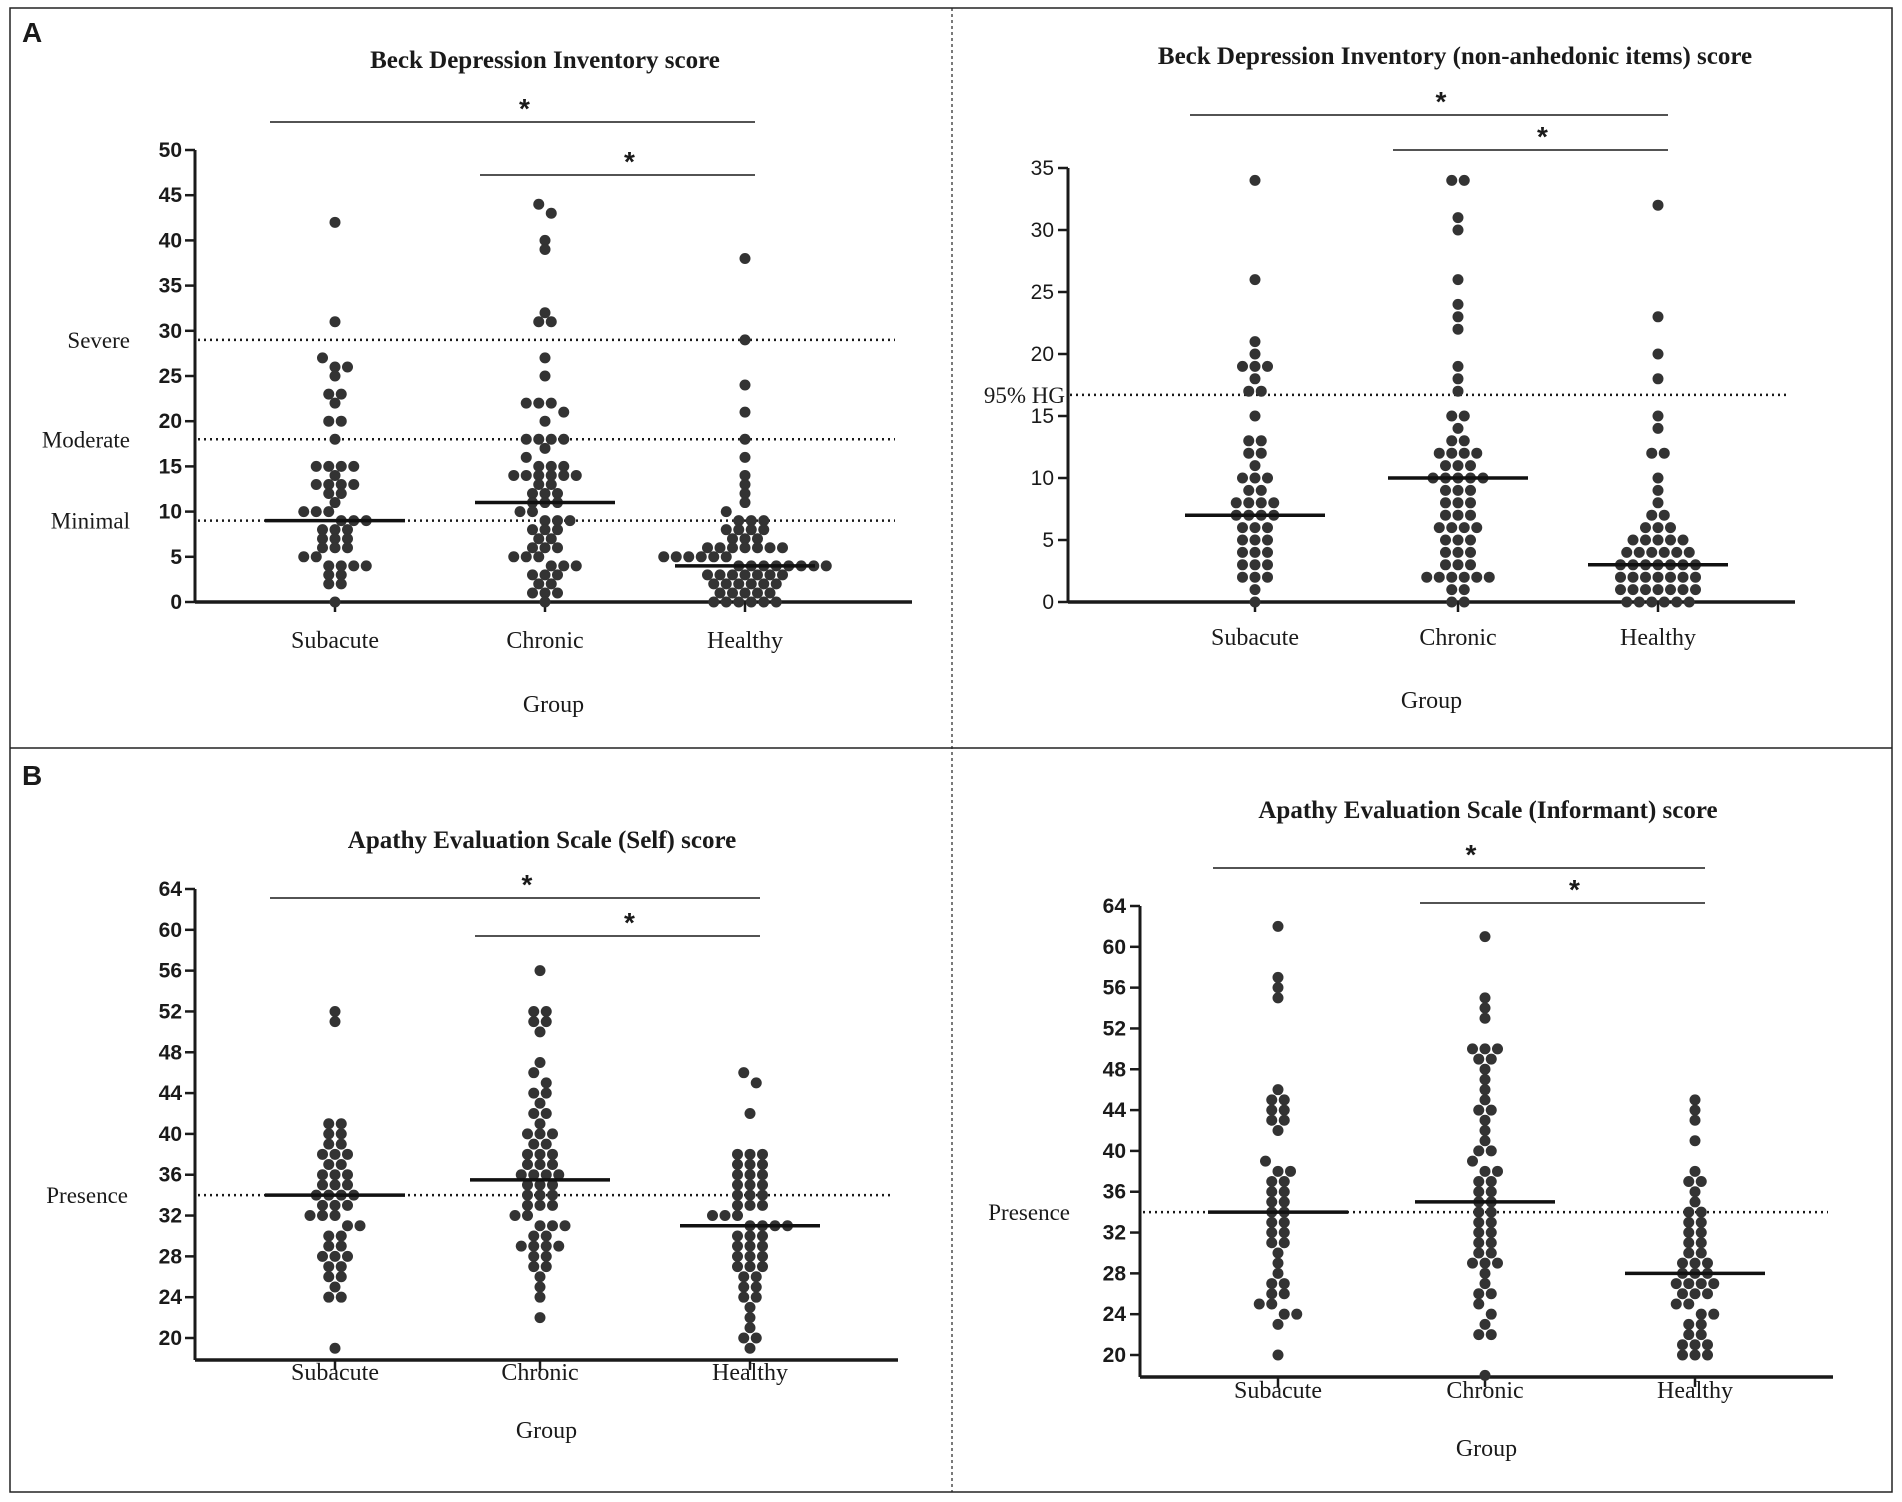 This screenshot has width=1902, height=1502. I want to click on y-tick-label: 64, so click(171, 889).